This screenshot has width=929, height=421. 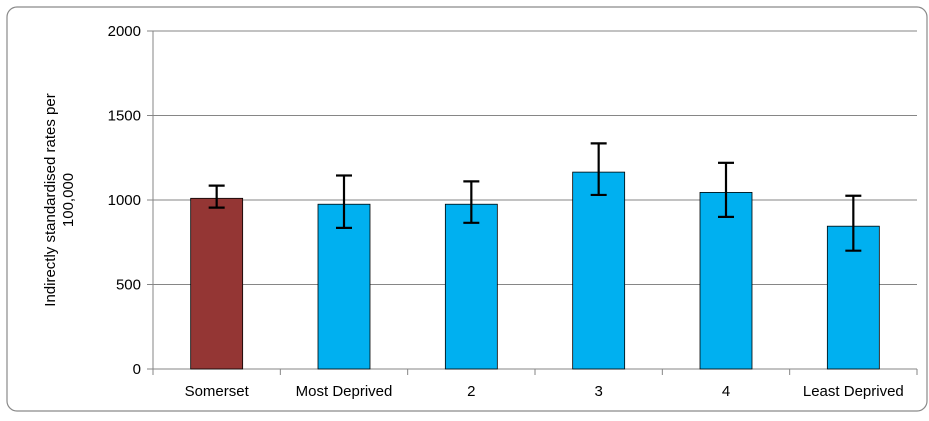 I want to click on x-category-label: Somerset, so click(x=217, y=391).